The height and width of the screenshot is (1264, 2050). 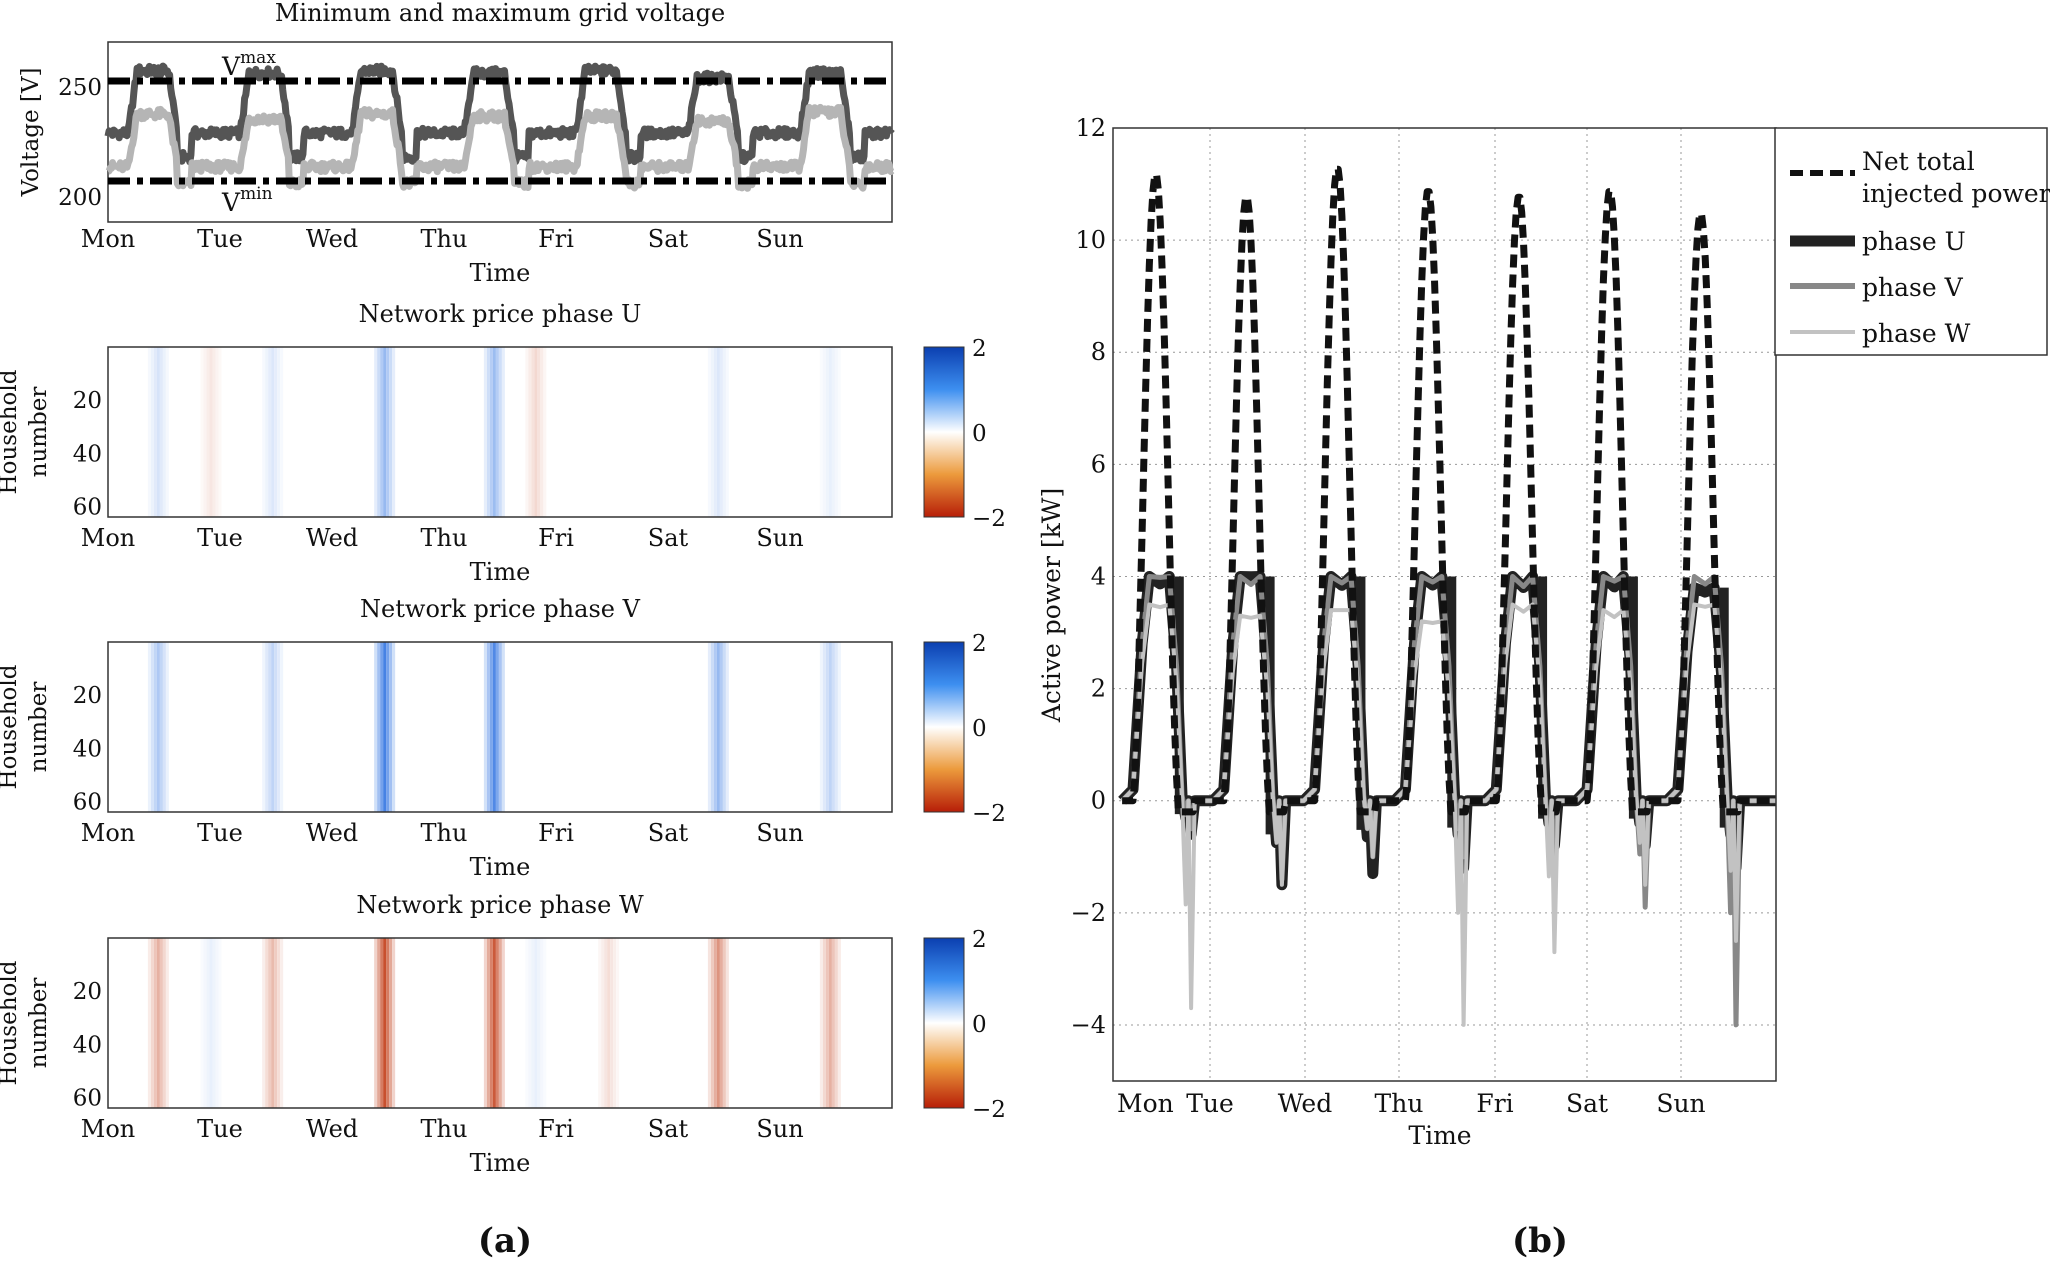 What do you see at coordinates (500, 147) in the screenshot?
I see `voltage-series-min` at bounding box center [500, 147].